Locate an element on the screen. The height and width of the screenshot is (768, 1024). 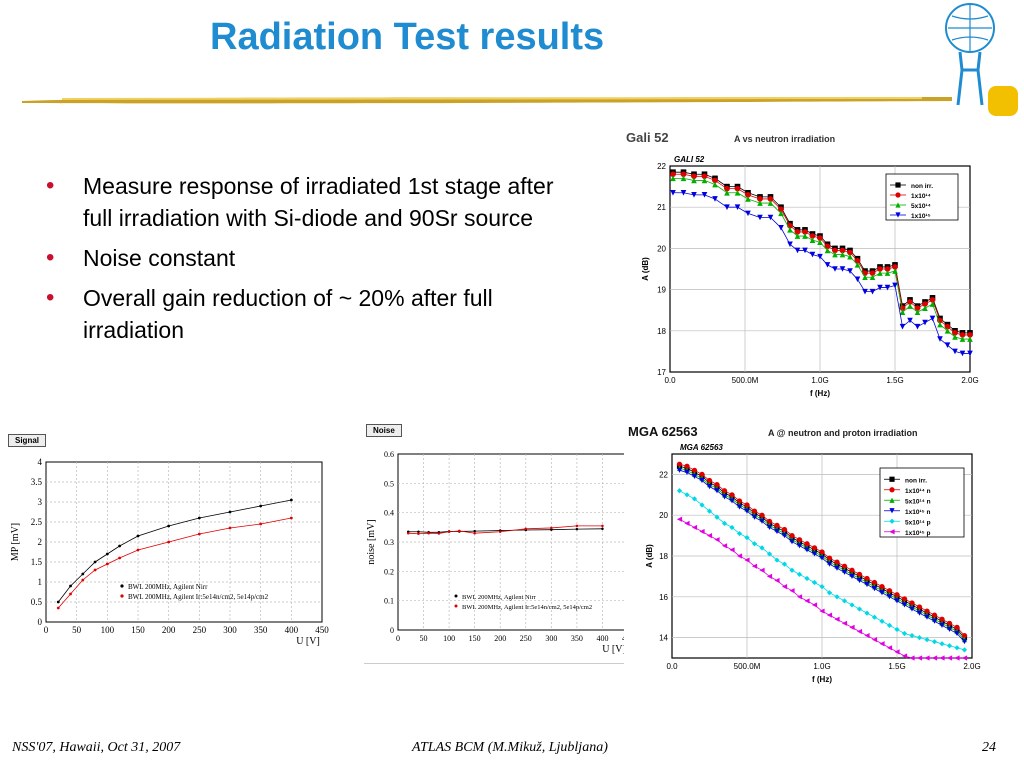
x-tick-label: 150 is located at coordinates (475, 638).